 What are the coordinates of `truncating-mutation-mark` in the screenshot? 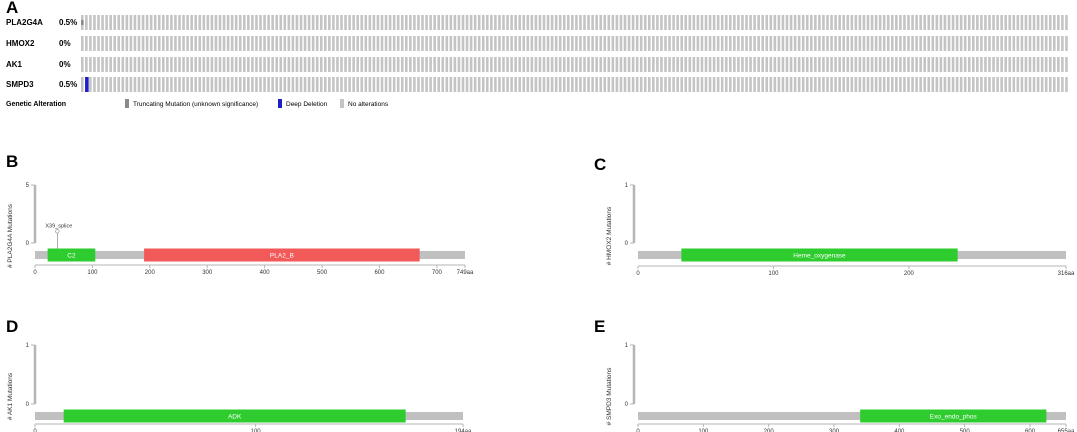 It's located at (82, 22).